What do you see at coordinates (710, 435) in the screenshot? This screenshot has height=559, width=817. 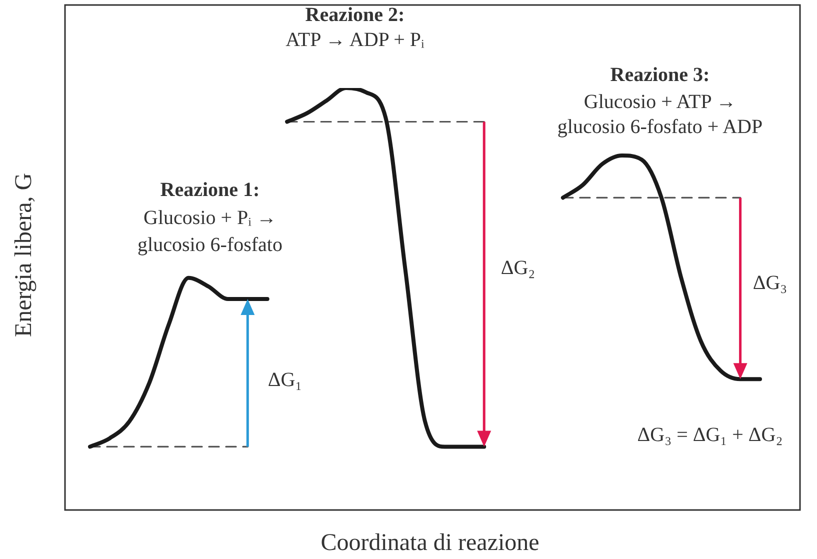 I see `annotation: ΔG₃ = ΔG₁ + ΔG₂` at bounding box center [710, 435].